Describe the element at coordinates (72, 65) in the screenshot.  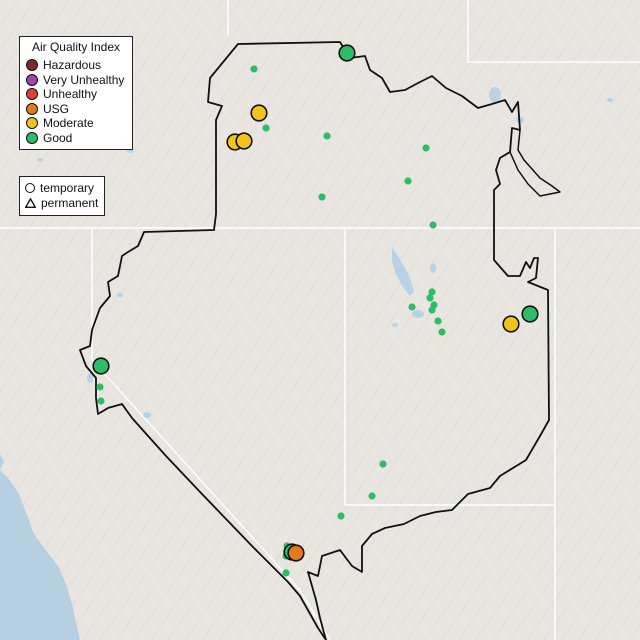
I see `legend-label: Hazardous` at that location.